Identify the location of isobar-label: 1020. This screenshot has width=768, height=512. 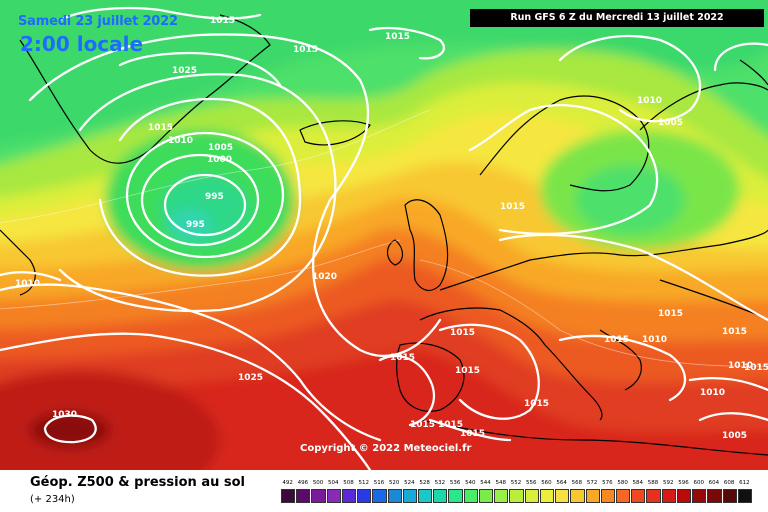
(324, 277).